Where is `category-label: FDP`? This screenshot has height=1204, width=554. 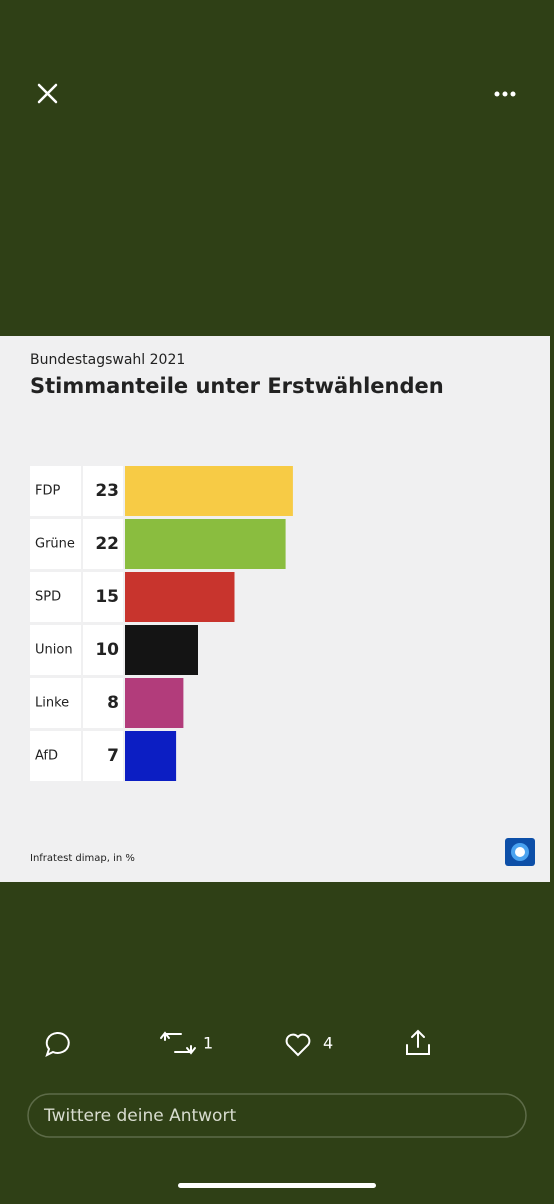 category-label: FDP is located at coordinates (47, 491).